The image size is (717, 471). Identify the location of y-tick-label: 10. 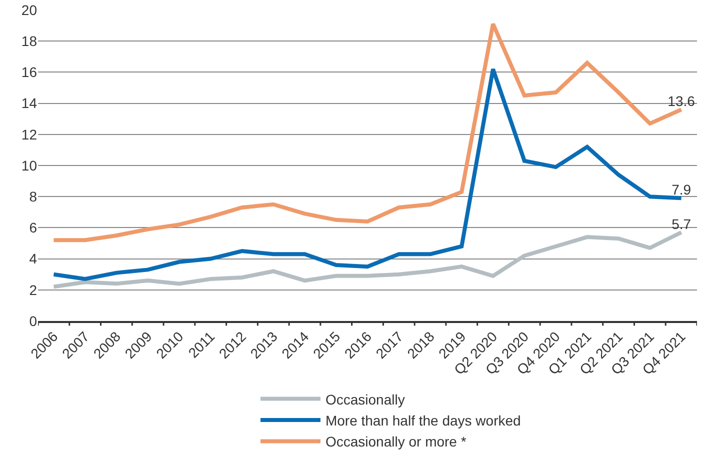
(29, 165).